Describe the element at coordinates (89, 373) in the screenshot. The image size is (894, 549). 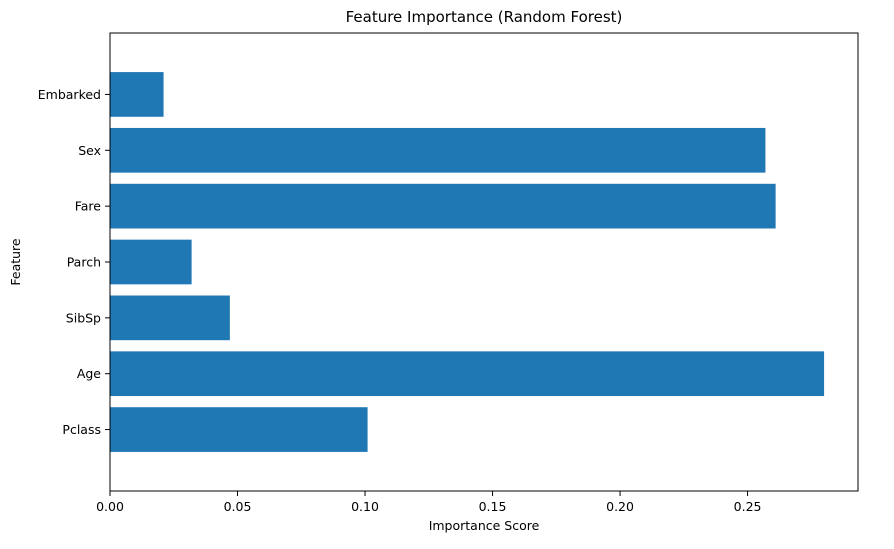
I see `y-tick-label: Age` at that location.